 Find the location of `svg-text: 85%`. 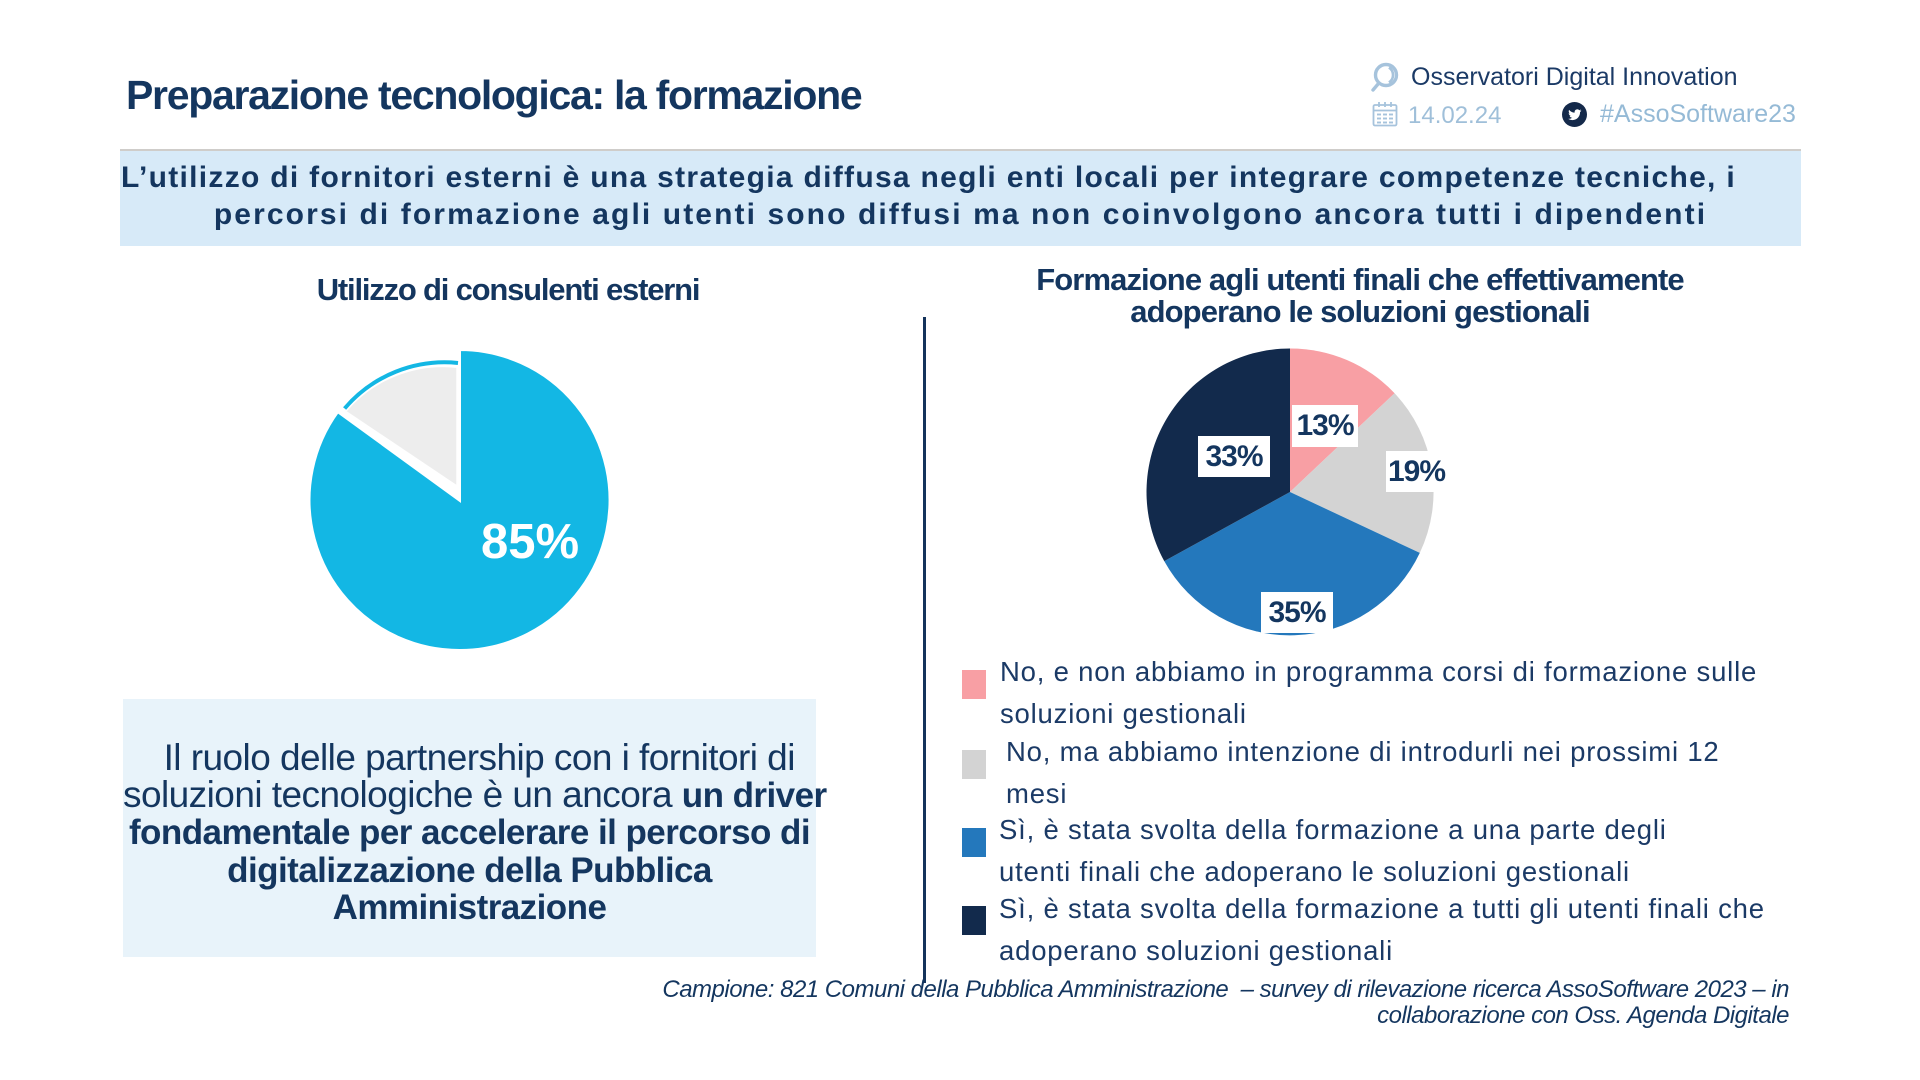

svg-text: 85% is located at coordinates (530, 542).